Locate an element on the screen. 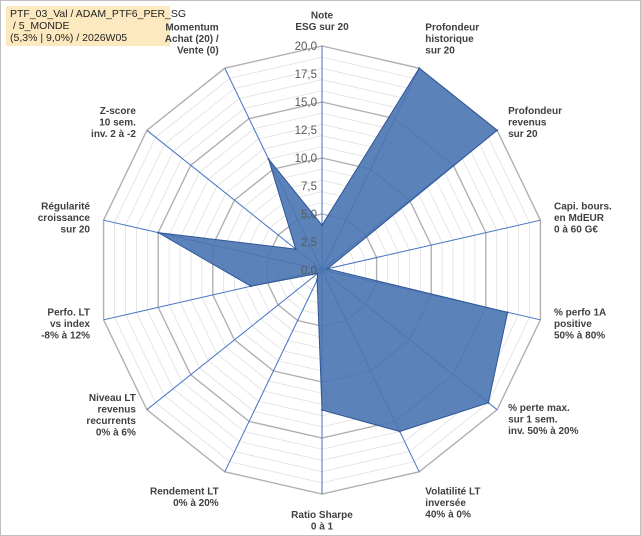  axis-label: Momentum Achat (20) / Vente (0) is located at coordinates (192, 40).